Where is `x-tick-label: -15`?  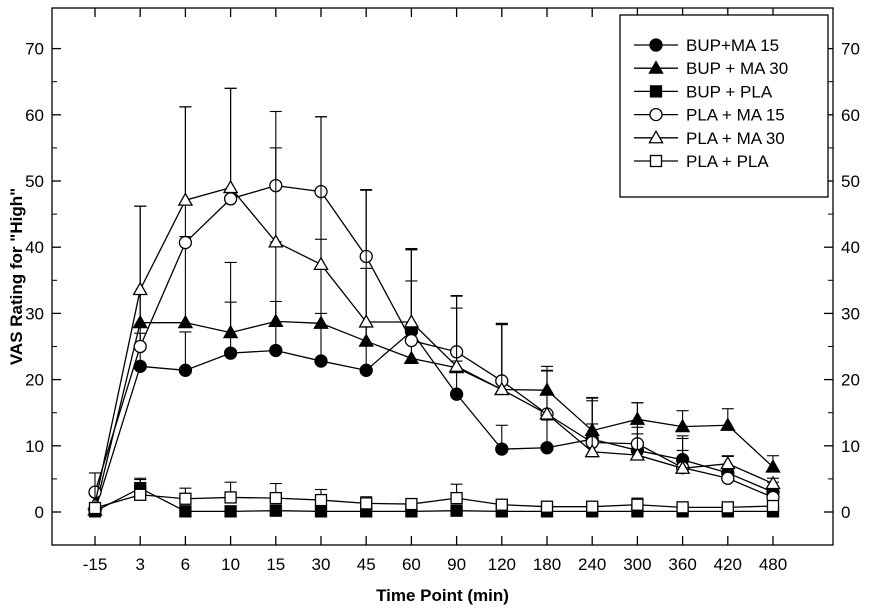
x-tick-label: -15 is located at coordinates (95, 564).